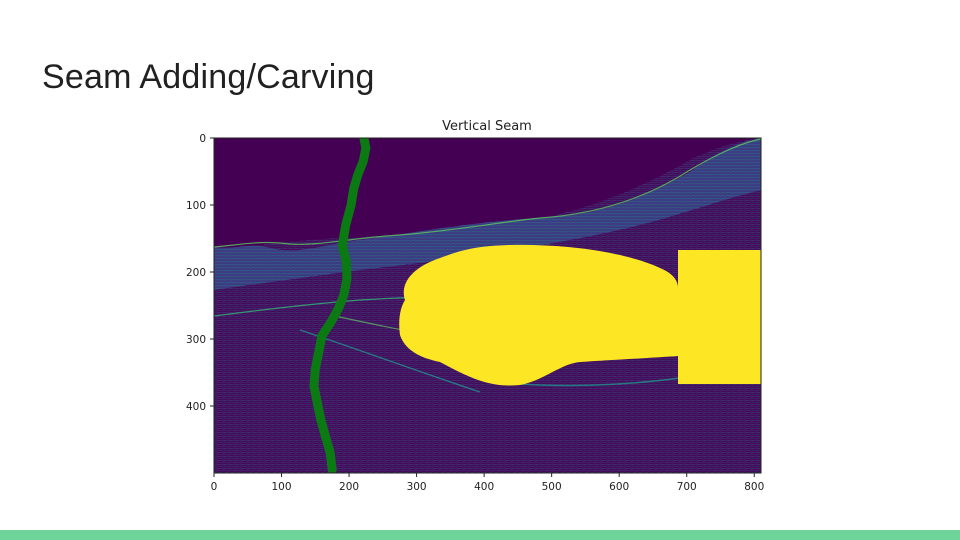 The image size is (960, 540). Describe the element at coordinates (340, 305) in the screenshot. I see `vertical-seam` at that location.